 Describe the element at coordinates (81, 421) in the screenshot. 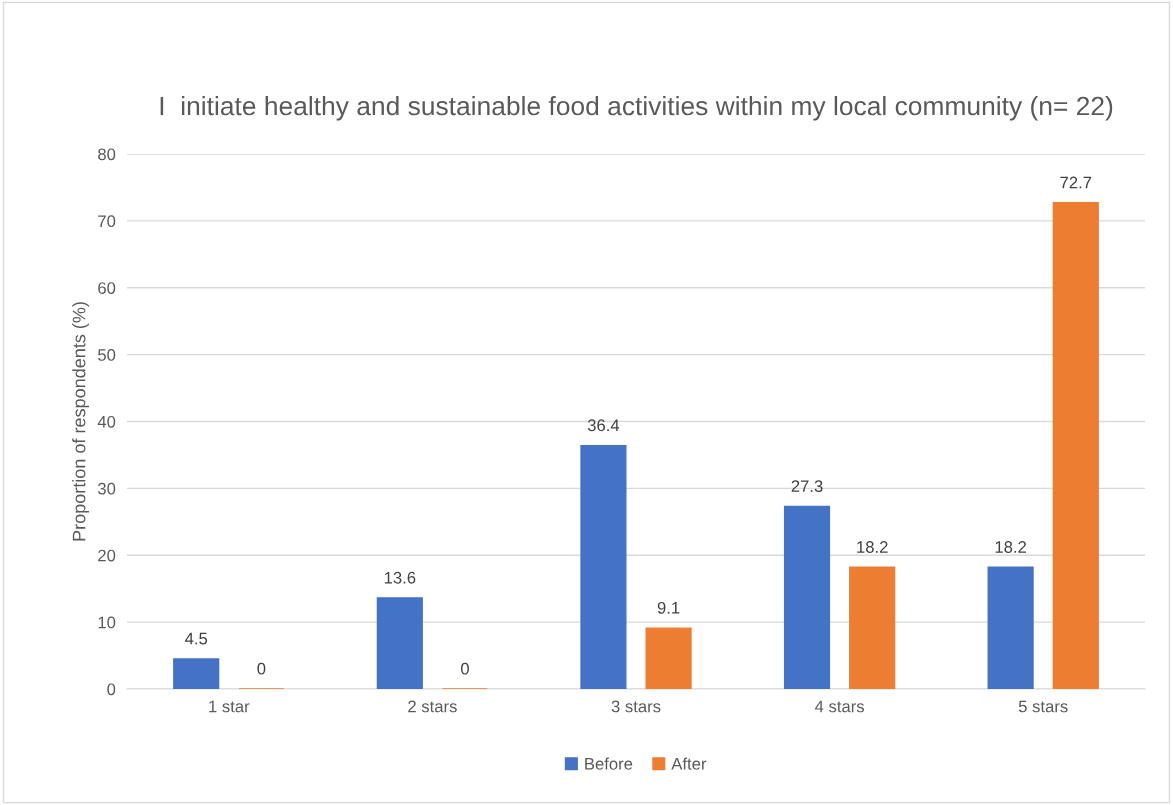

I see `y-axis-title: Proportion of respondents (%)` at that location.